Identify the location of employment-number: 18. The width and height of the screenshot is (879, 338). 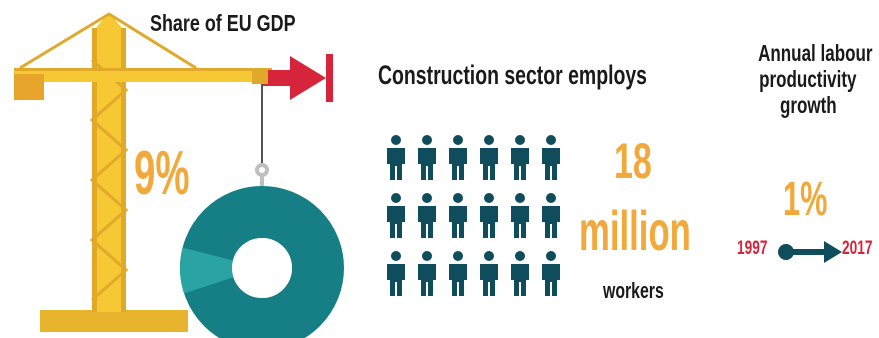
(633, 161).